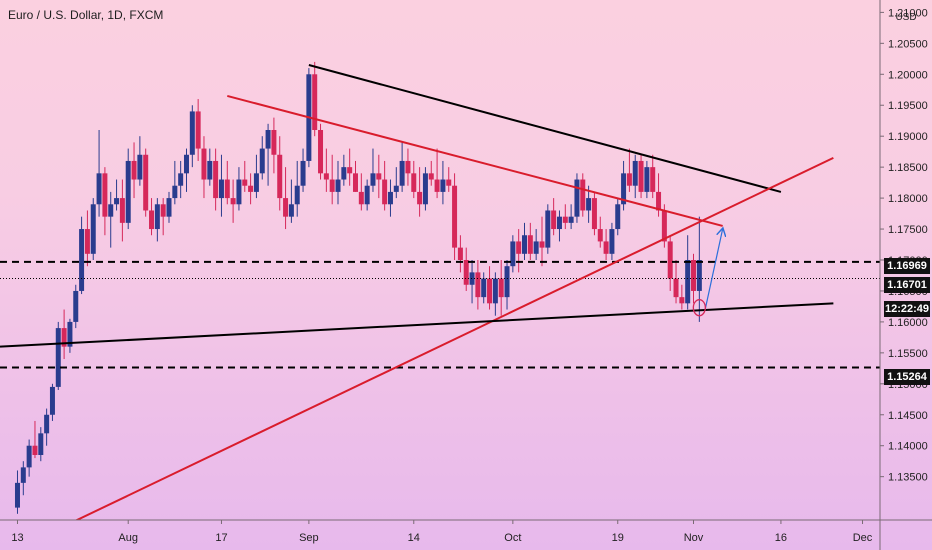 The width and height of the screenshot is (932, 550). I want to click on y-tick-label: 1.18000, so click(908, 199).